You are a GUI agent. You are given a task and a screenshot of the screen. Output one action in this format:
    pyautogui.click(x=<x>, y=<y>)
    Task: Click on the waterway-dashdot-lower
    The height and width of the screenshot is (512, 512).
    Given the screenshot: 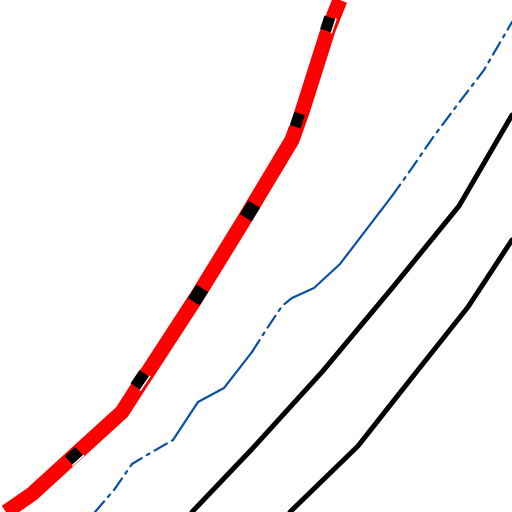 What is the action you would take?
    pyautogui.click(x=134, y=475)
    